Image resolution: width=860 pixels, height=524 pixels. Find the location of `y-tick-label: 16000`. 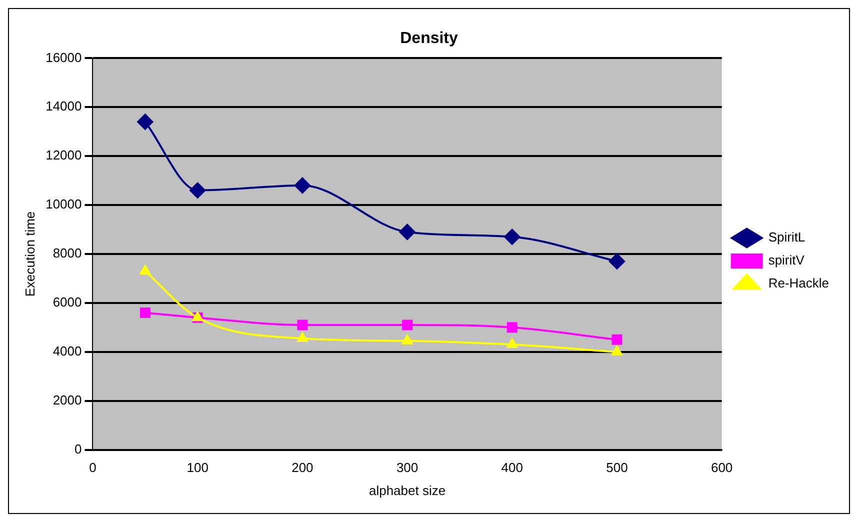

y-tick-label: 16000 is located at coordinates (64, 57).